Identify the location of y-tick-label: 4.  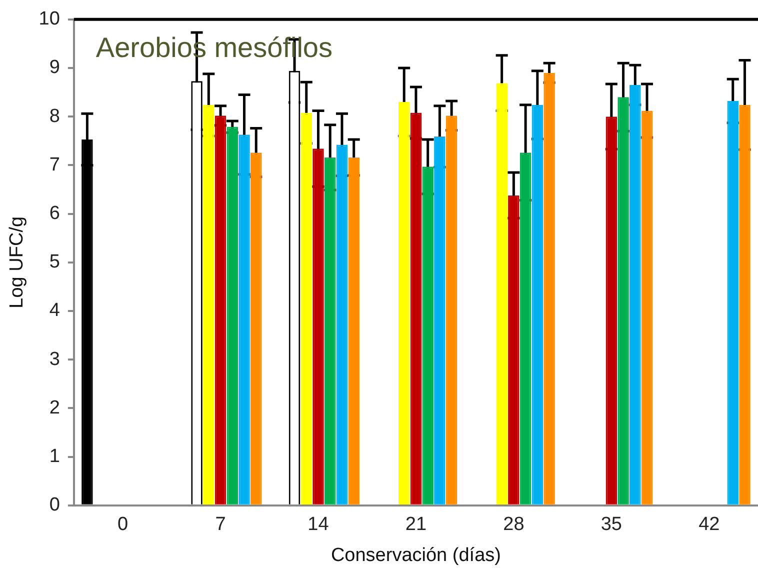
(54, 311).